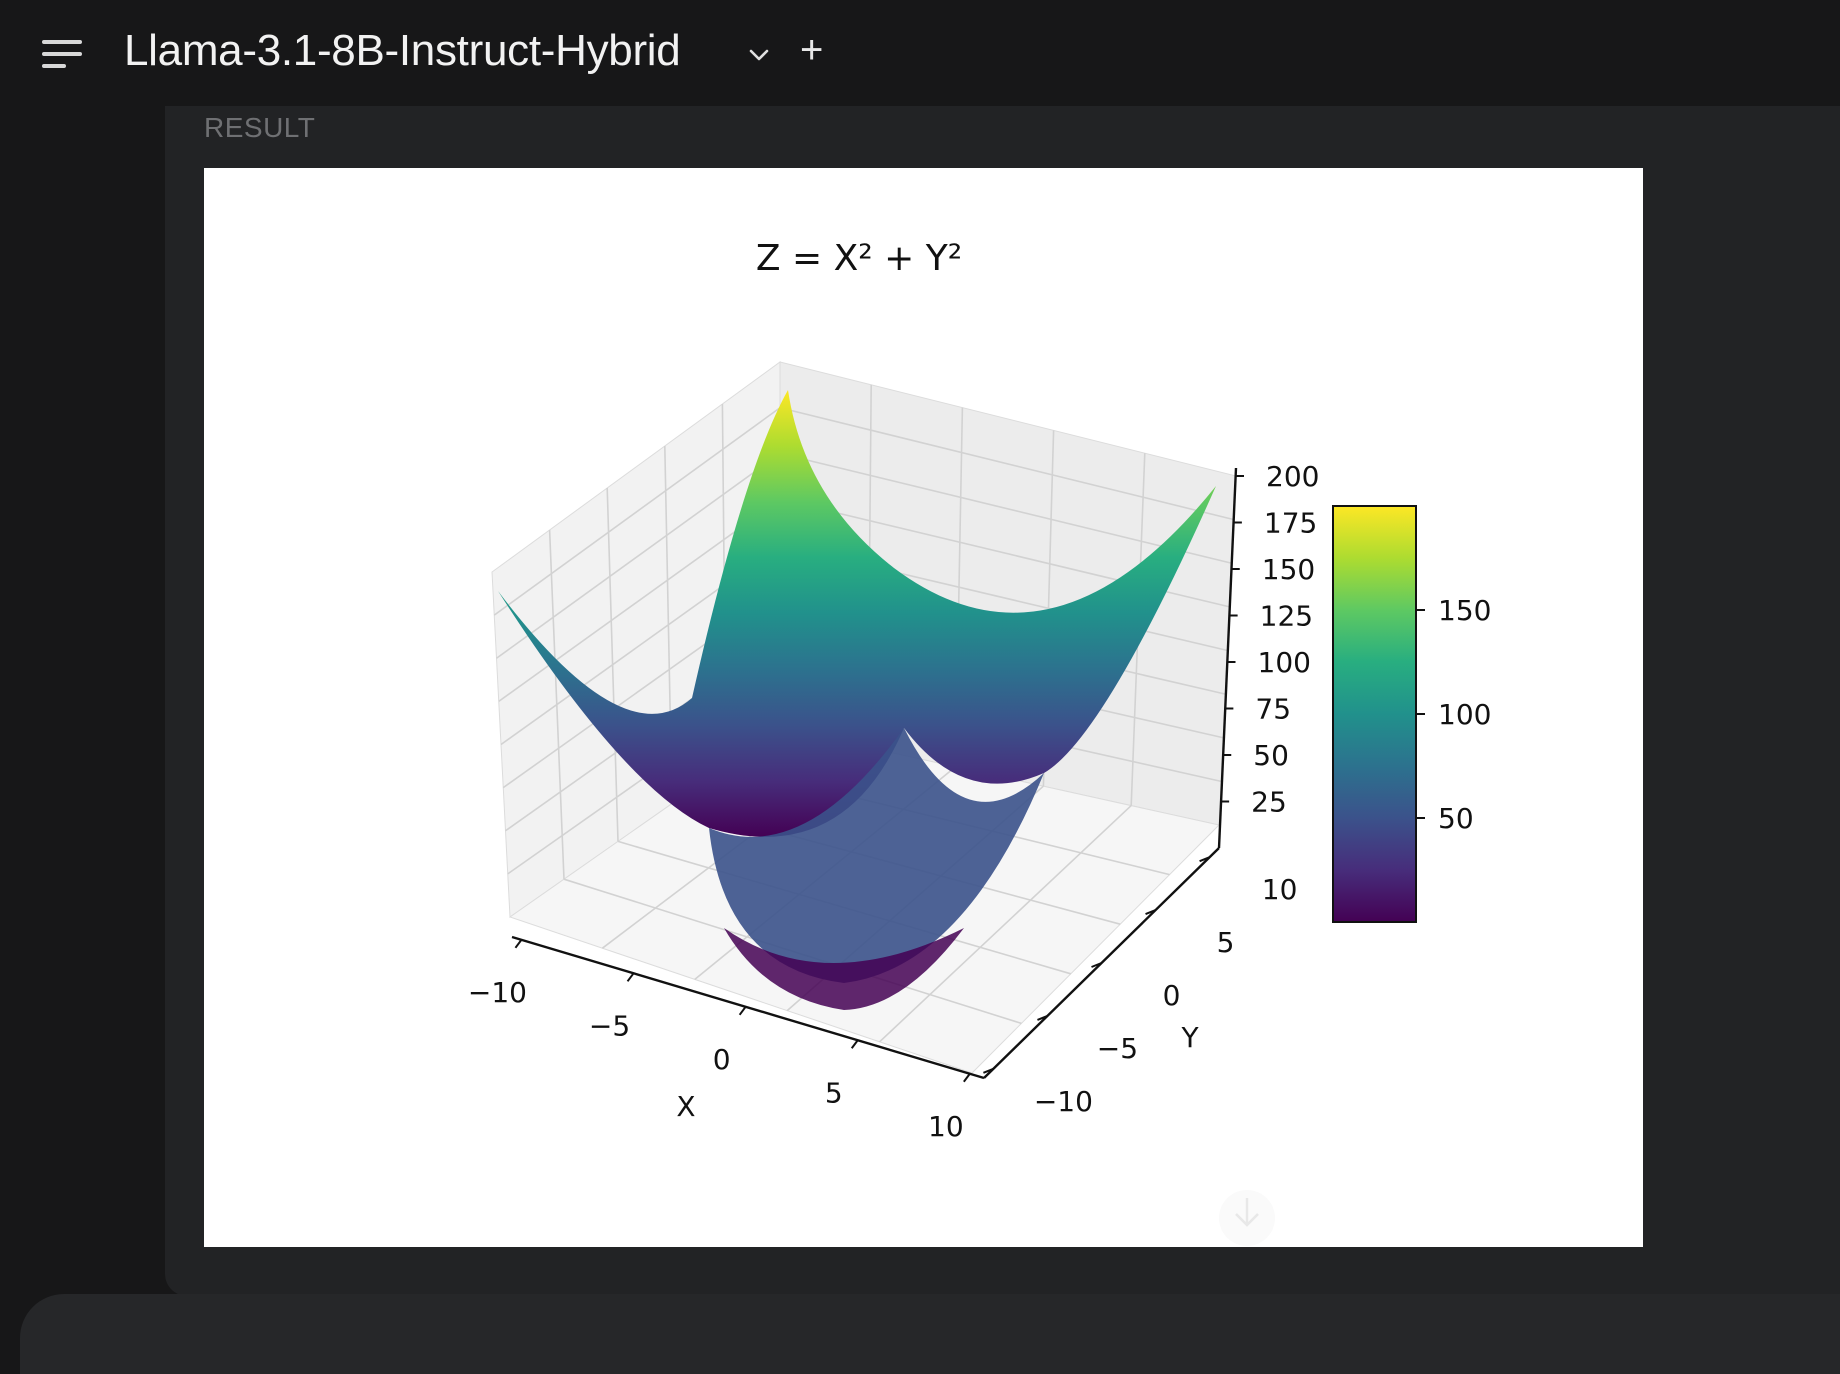  What do you see at coordinates (1117, 1048) in the screenshot?
I see `y-tick-label: −5` at bounding box center [1117, 1048].